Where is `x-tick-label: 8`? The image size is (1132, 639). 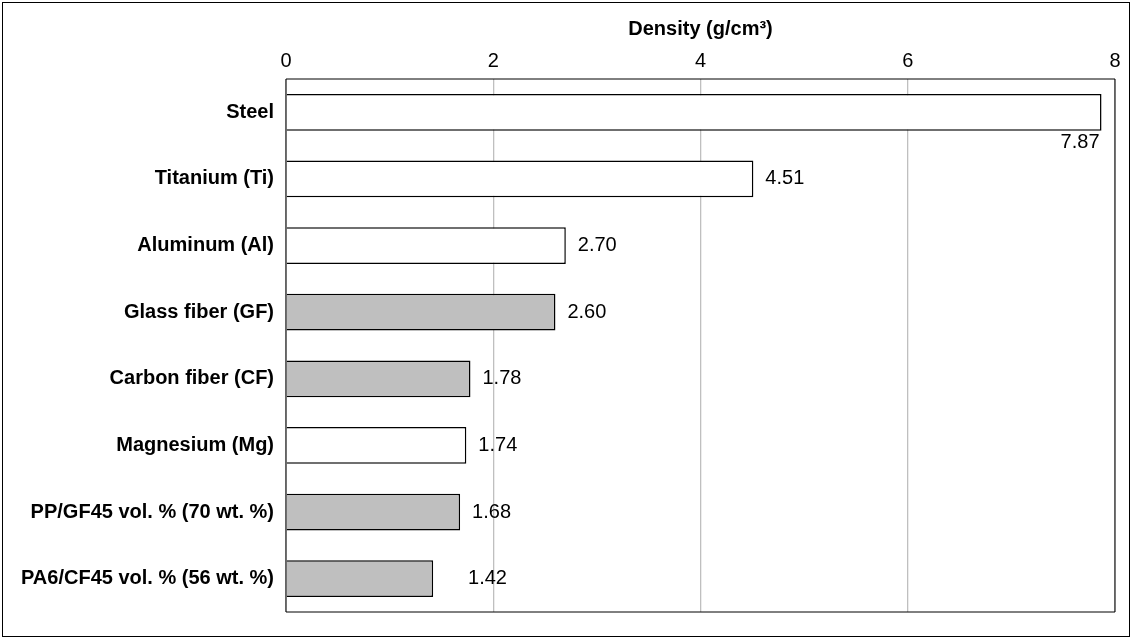
x-tick-label: 8 is located at coordinates (1115, 59).